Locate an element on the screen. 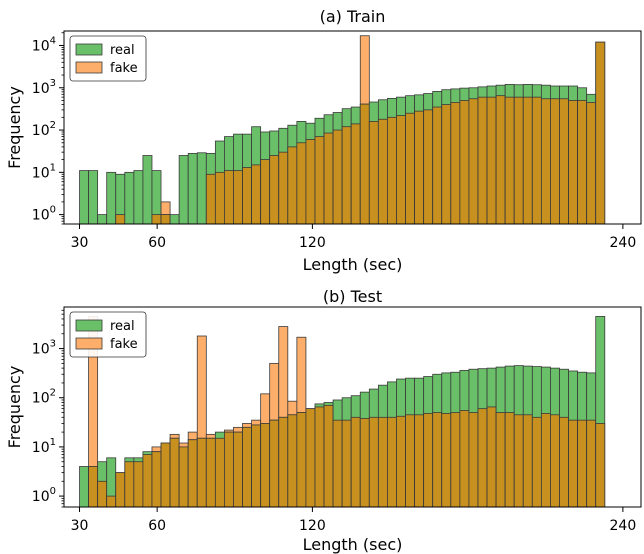  y-tick-exponent: 1 is located at coordinates (53, 167).